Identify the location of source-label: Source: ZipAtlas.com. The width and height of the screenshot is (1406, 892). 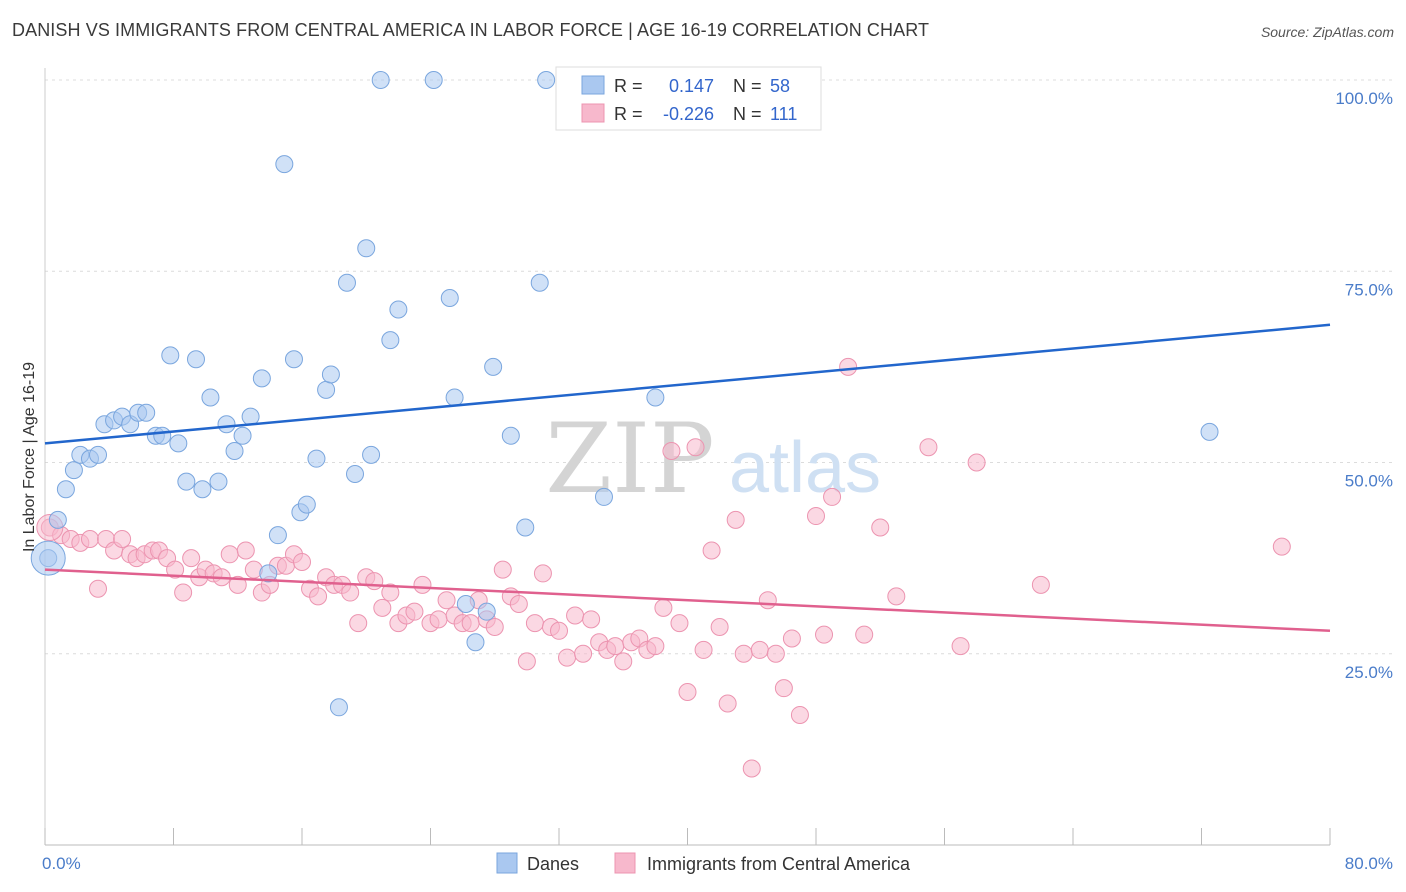
(1327, 32).